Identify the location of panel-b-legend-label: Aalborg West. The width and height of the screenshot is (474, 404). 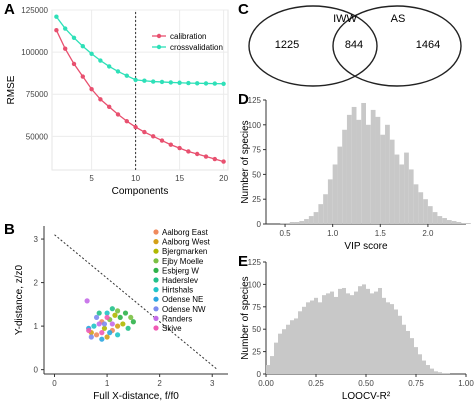
(186, 242).